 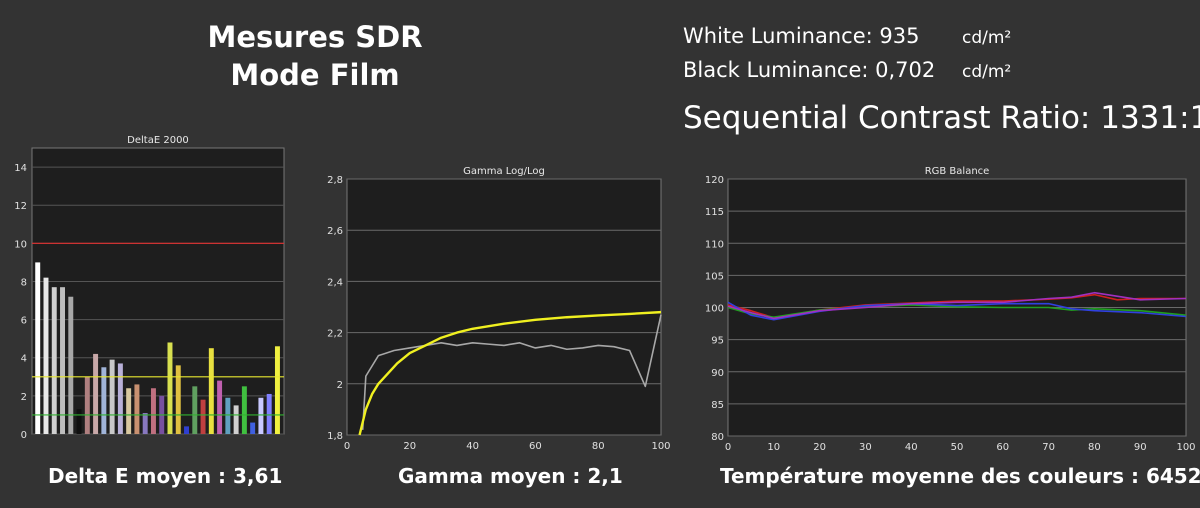 I want to click on y-tick-label: 10, so click(x=20, y=244).